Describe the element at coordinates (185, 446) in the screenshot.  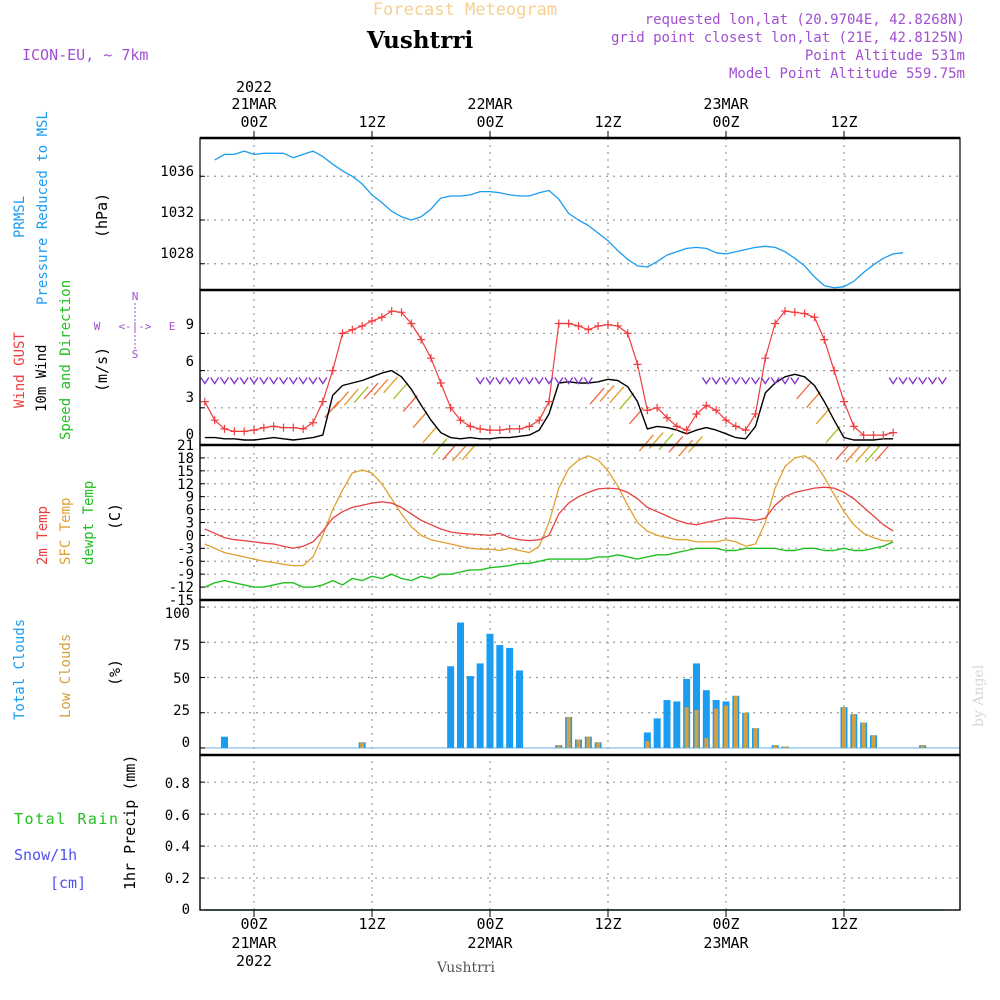
I see `tick-temp-12: 21` at that location.